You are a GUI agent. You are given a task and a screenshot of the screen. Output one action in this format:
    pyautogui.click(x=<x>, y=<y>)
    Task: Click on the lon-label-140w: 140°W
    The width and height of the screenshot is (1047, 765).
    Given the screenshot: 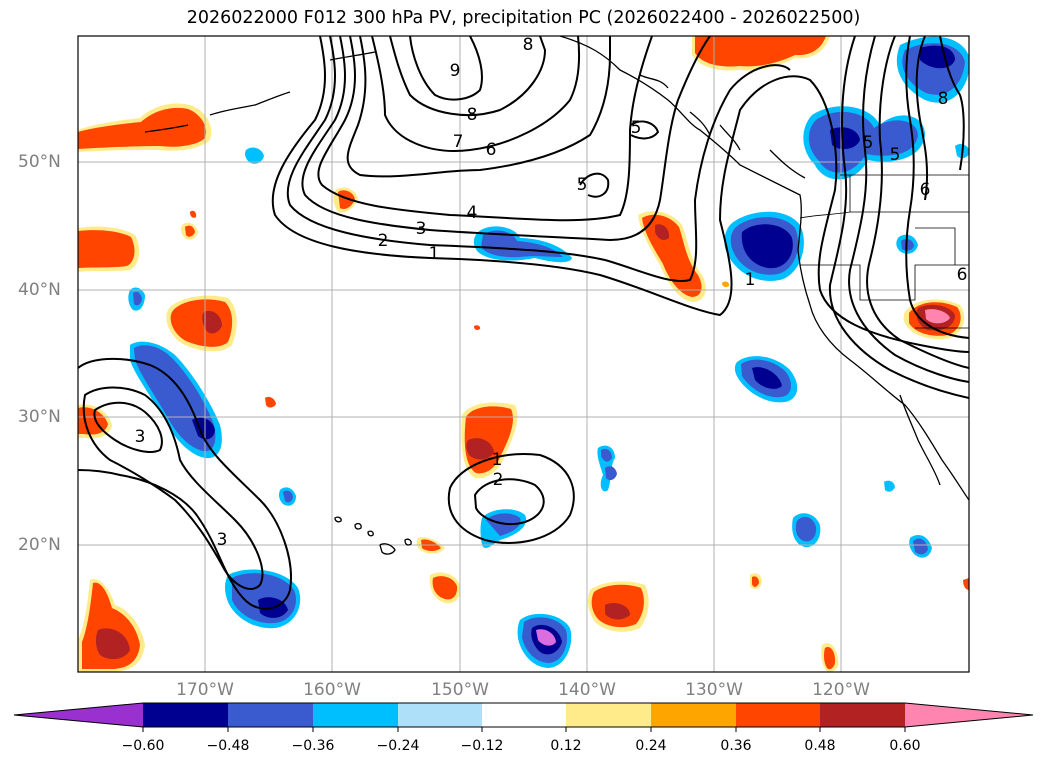 What is the action you would take?
    pyautogui.click(x=587, y=690)
    